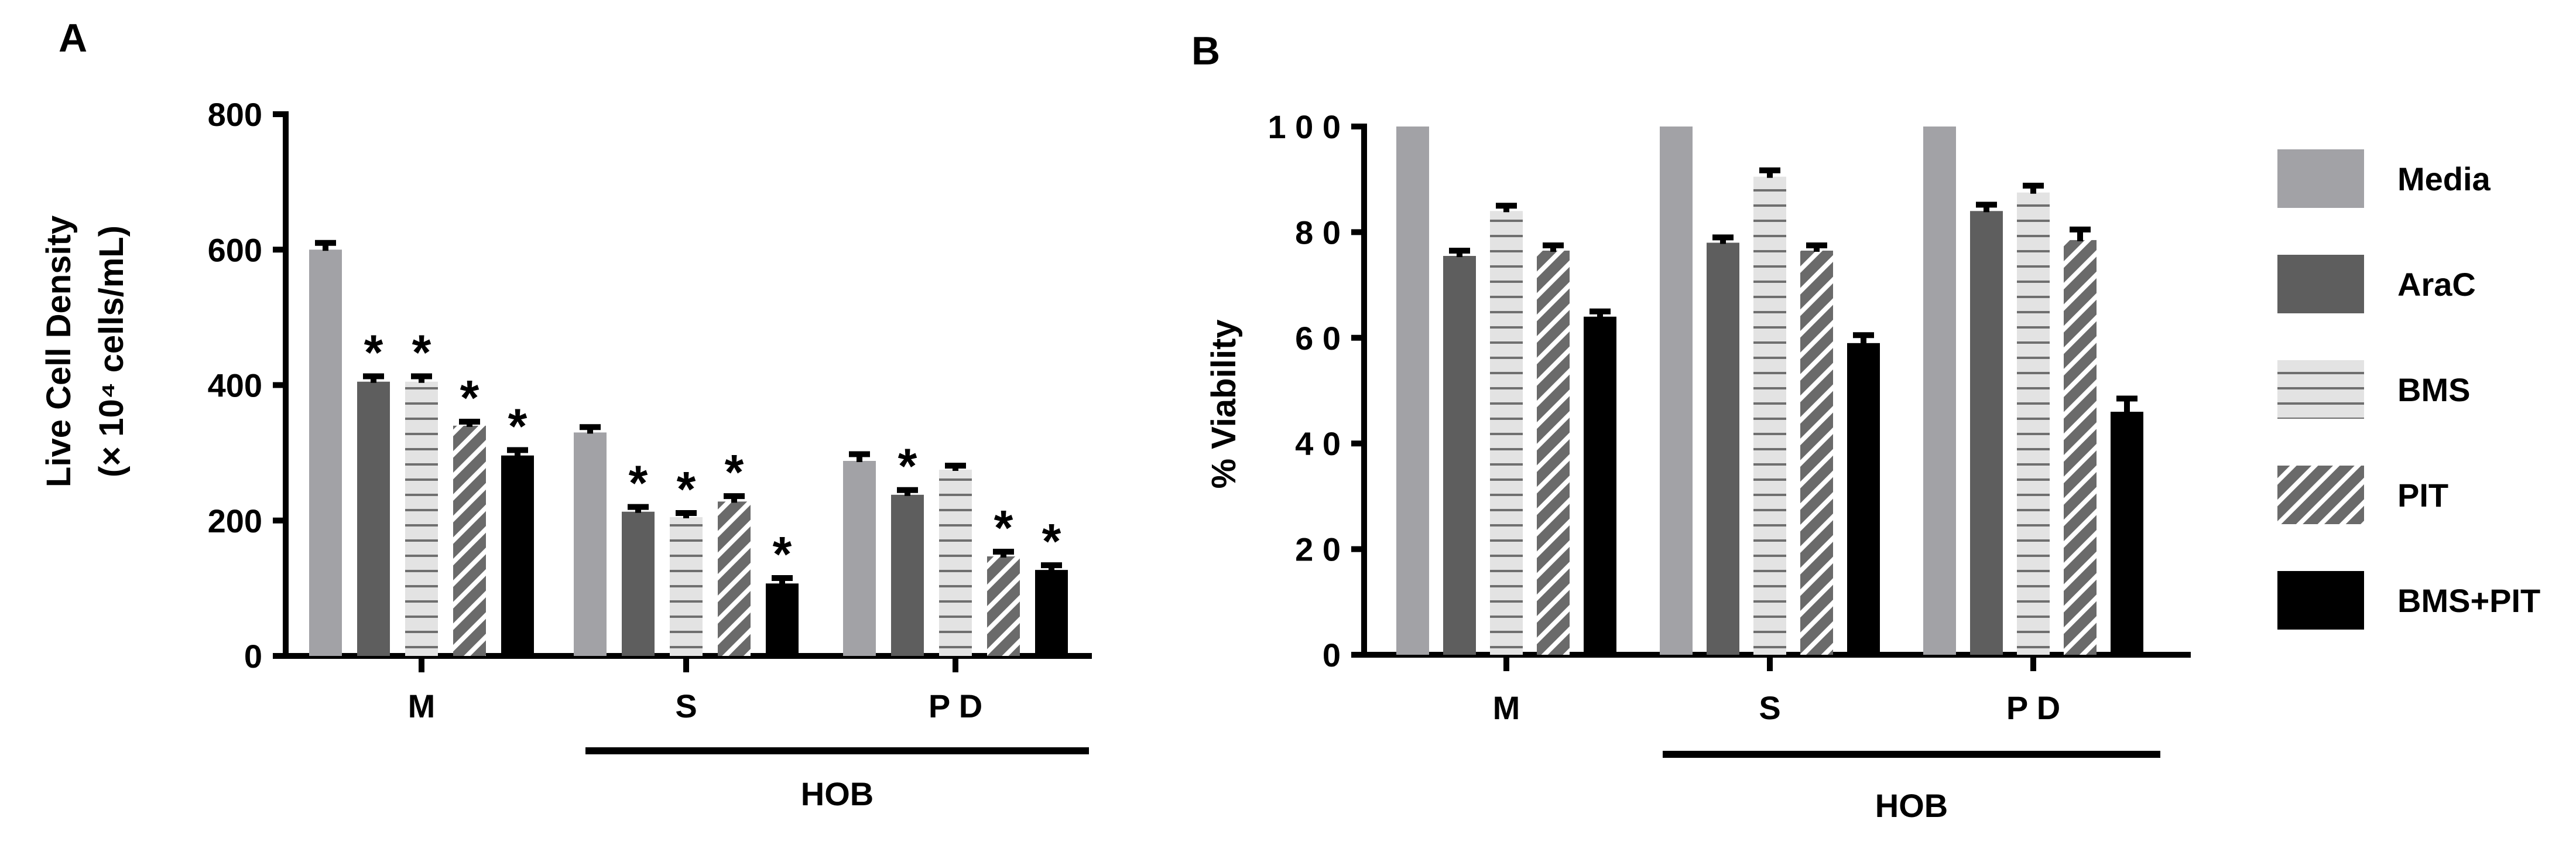  I want to click on legend-swatch-bms-pit, so click(2320, 600).